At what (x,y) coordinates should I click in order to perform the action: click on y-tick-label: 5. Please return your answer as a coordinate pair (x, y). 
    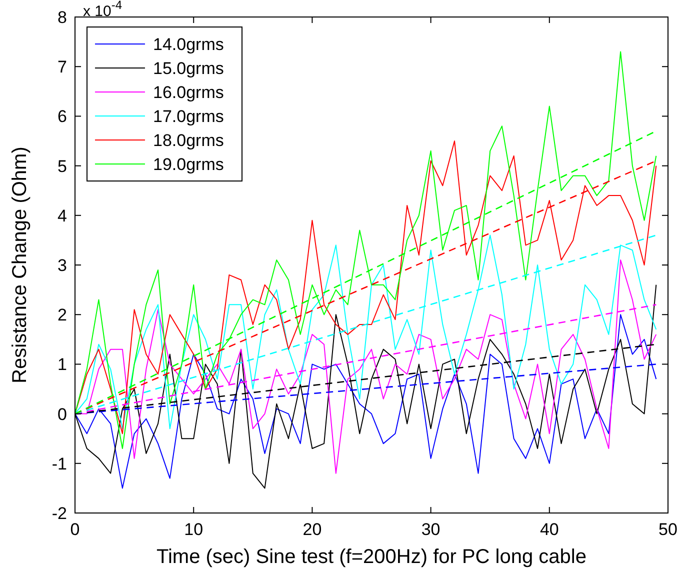
    Looking at the image, I should click on (62, 166).